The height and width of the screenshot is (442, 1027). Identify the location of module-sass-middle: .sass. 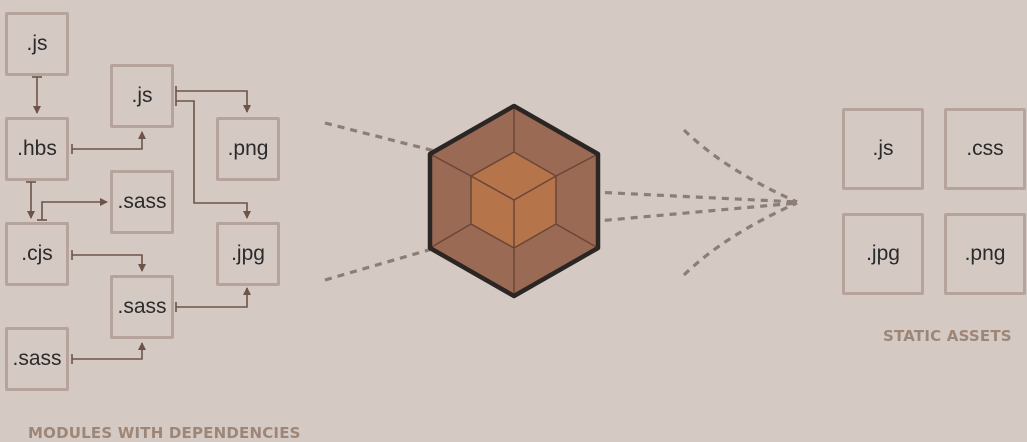
(142, 307).